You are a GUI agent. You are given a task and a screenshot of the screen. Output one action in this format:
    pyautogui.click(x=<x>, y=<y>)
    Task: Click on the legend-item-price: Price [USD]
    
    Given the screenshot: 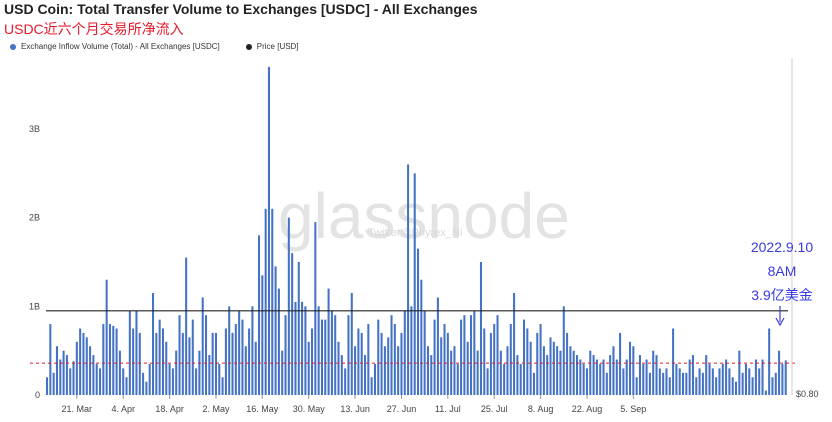 What is the action you would take?
    pyautogui.click(x=272, y=46)
    